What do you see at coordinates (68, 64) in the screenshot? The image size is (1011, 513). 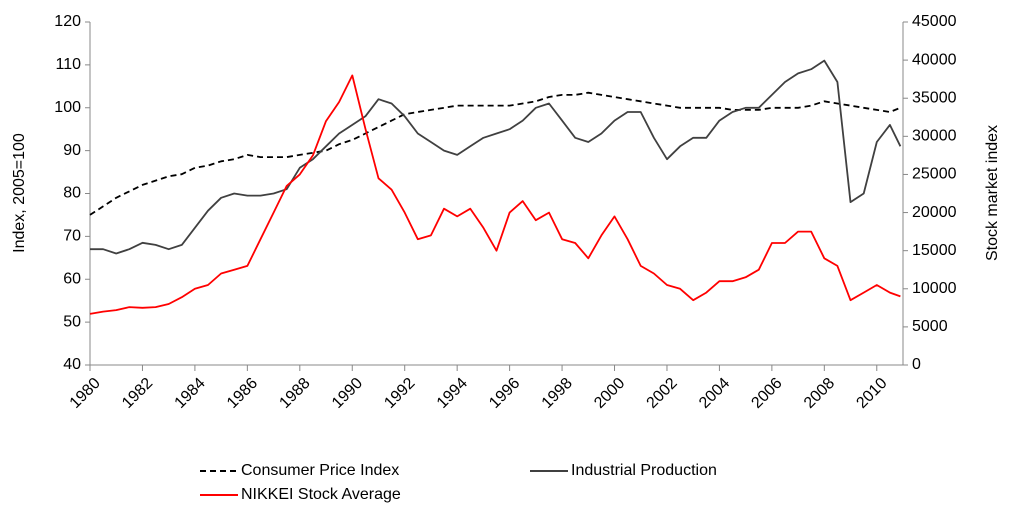 I see `y-tick-label: 110` at bounding box center [68, 64].